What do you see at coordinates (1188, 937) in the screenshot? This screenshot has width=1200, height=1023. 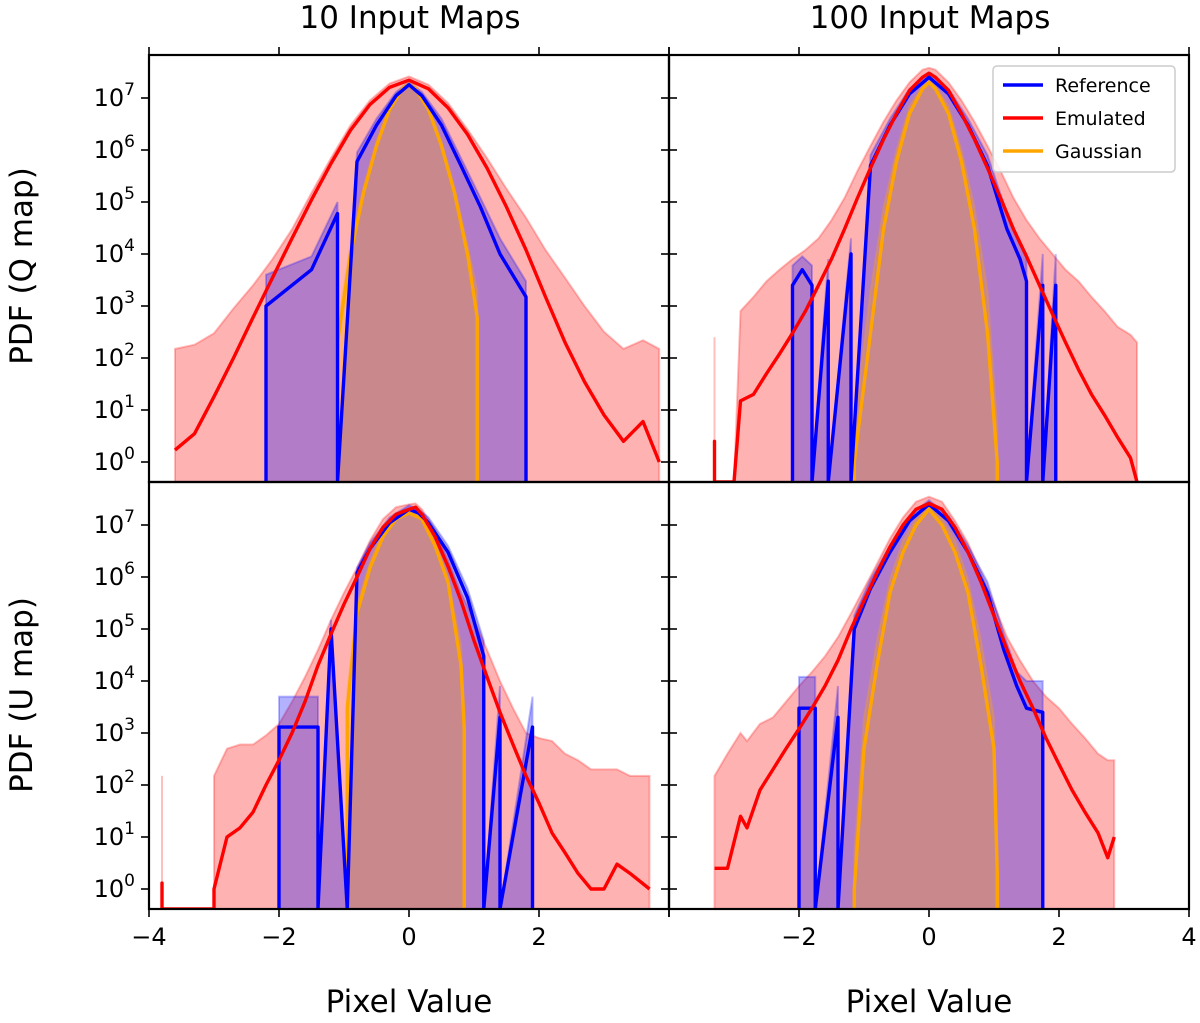 I see `x-tick-label: 4` at bounding box center [1188, 937].